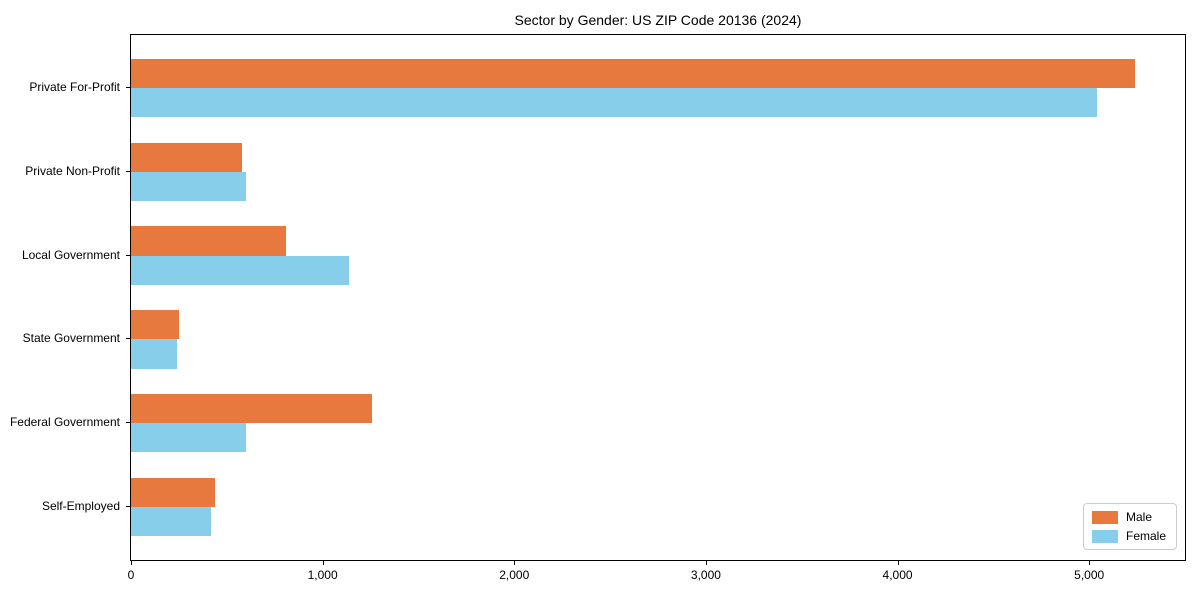 This screenshot has width=1200, height=600. Describe the element at coordinates (71, 338) in the screenshot. I see `y-tick-label: State Government` at that location.